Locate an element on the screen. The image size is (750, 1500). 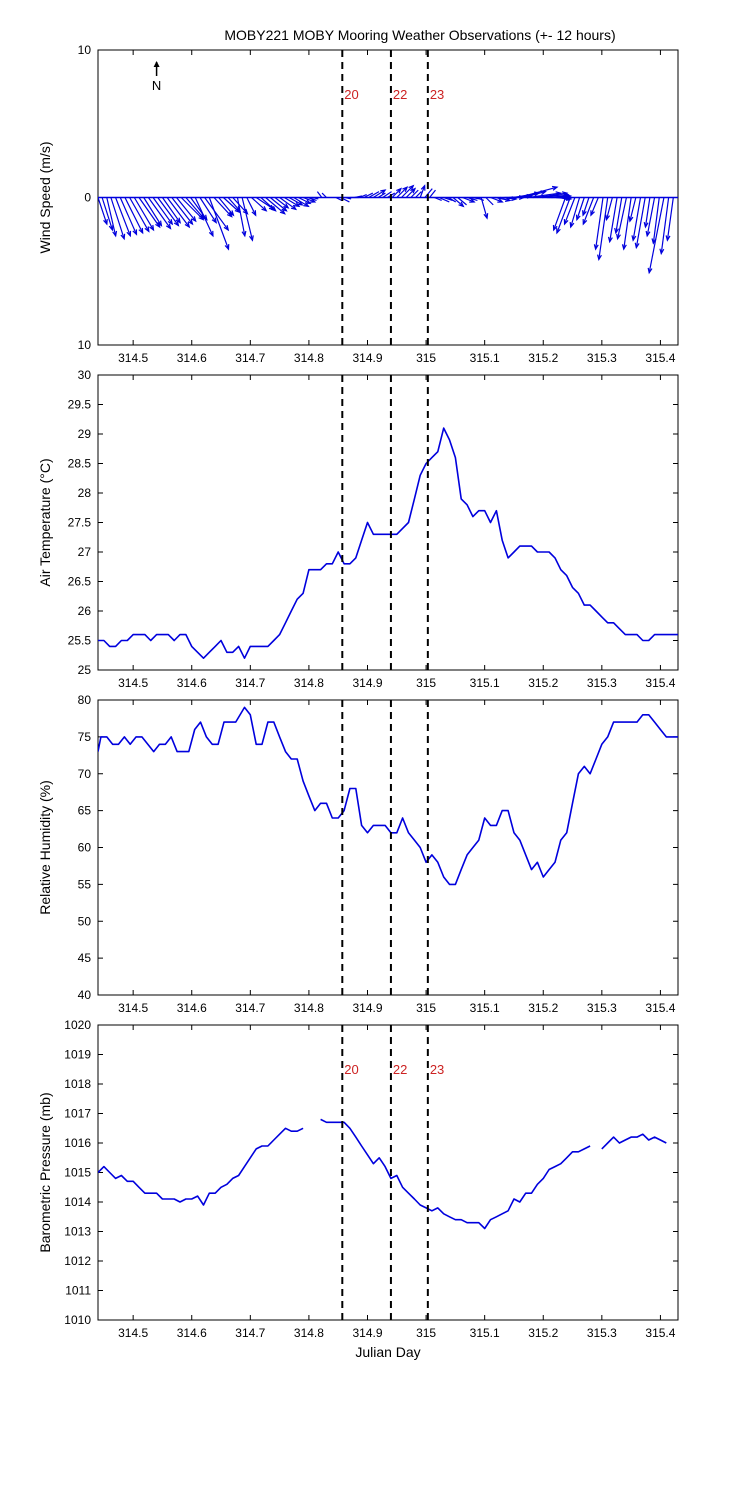
y-tick-label: 28.5 is located at coordinates (80, 464).